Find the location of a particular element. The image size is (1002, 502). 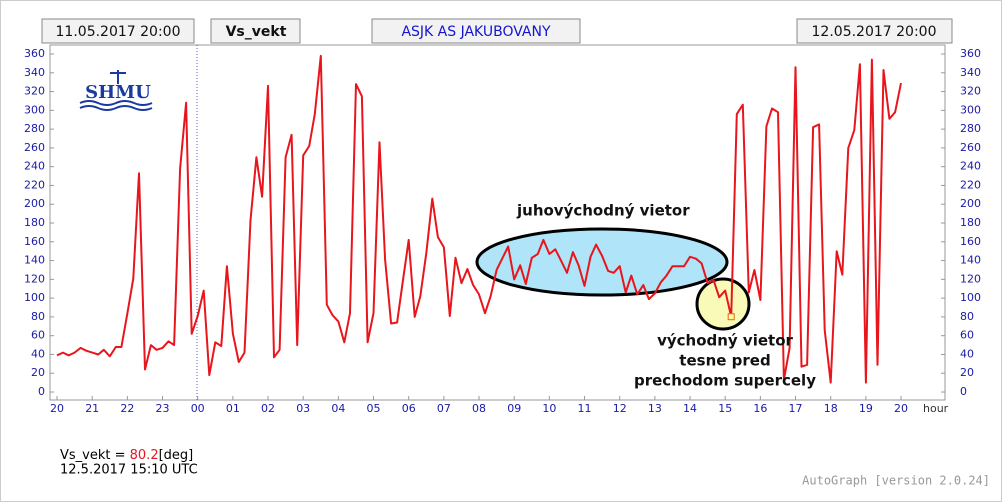

y-tick-label-right: 340 is located at coordinates (970, 72).